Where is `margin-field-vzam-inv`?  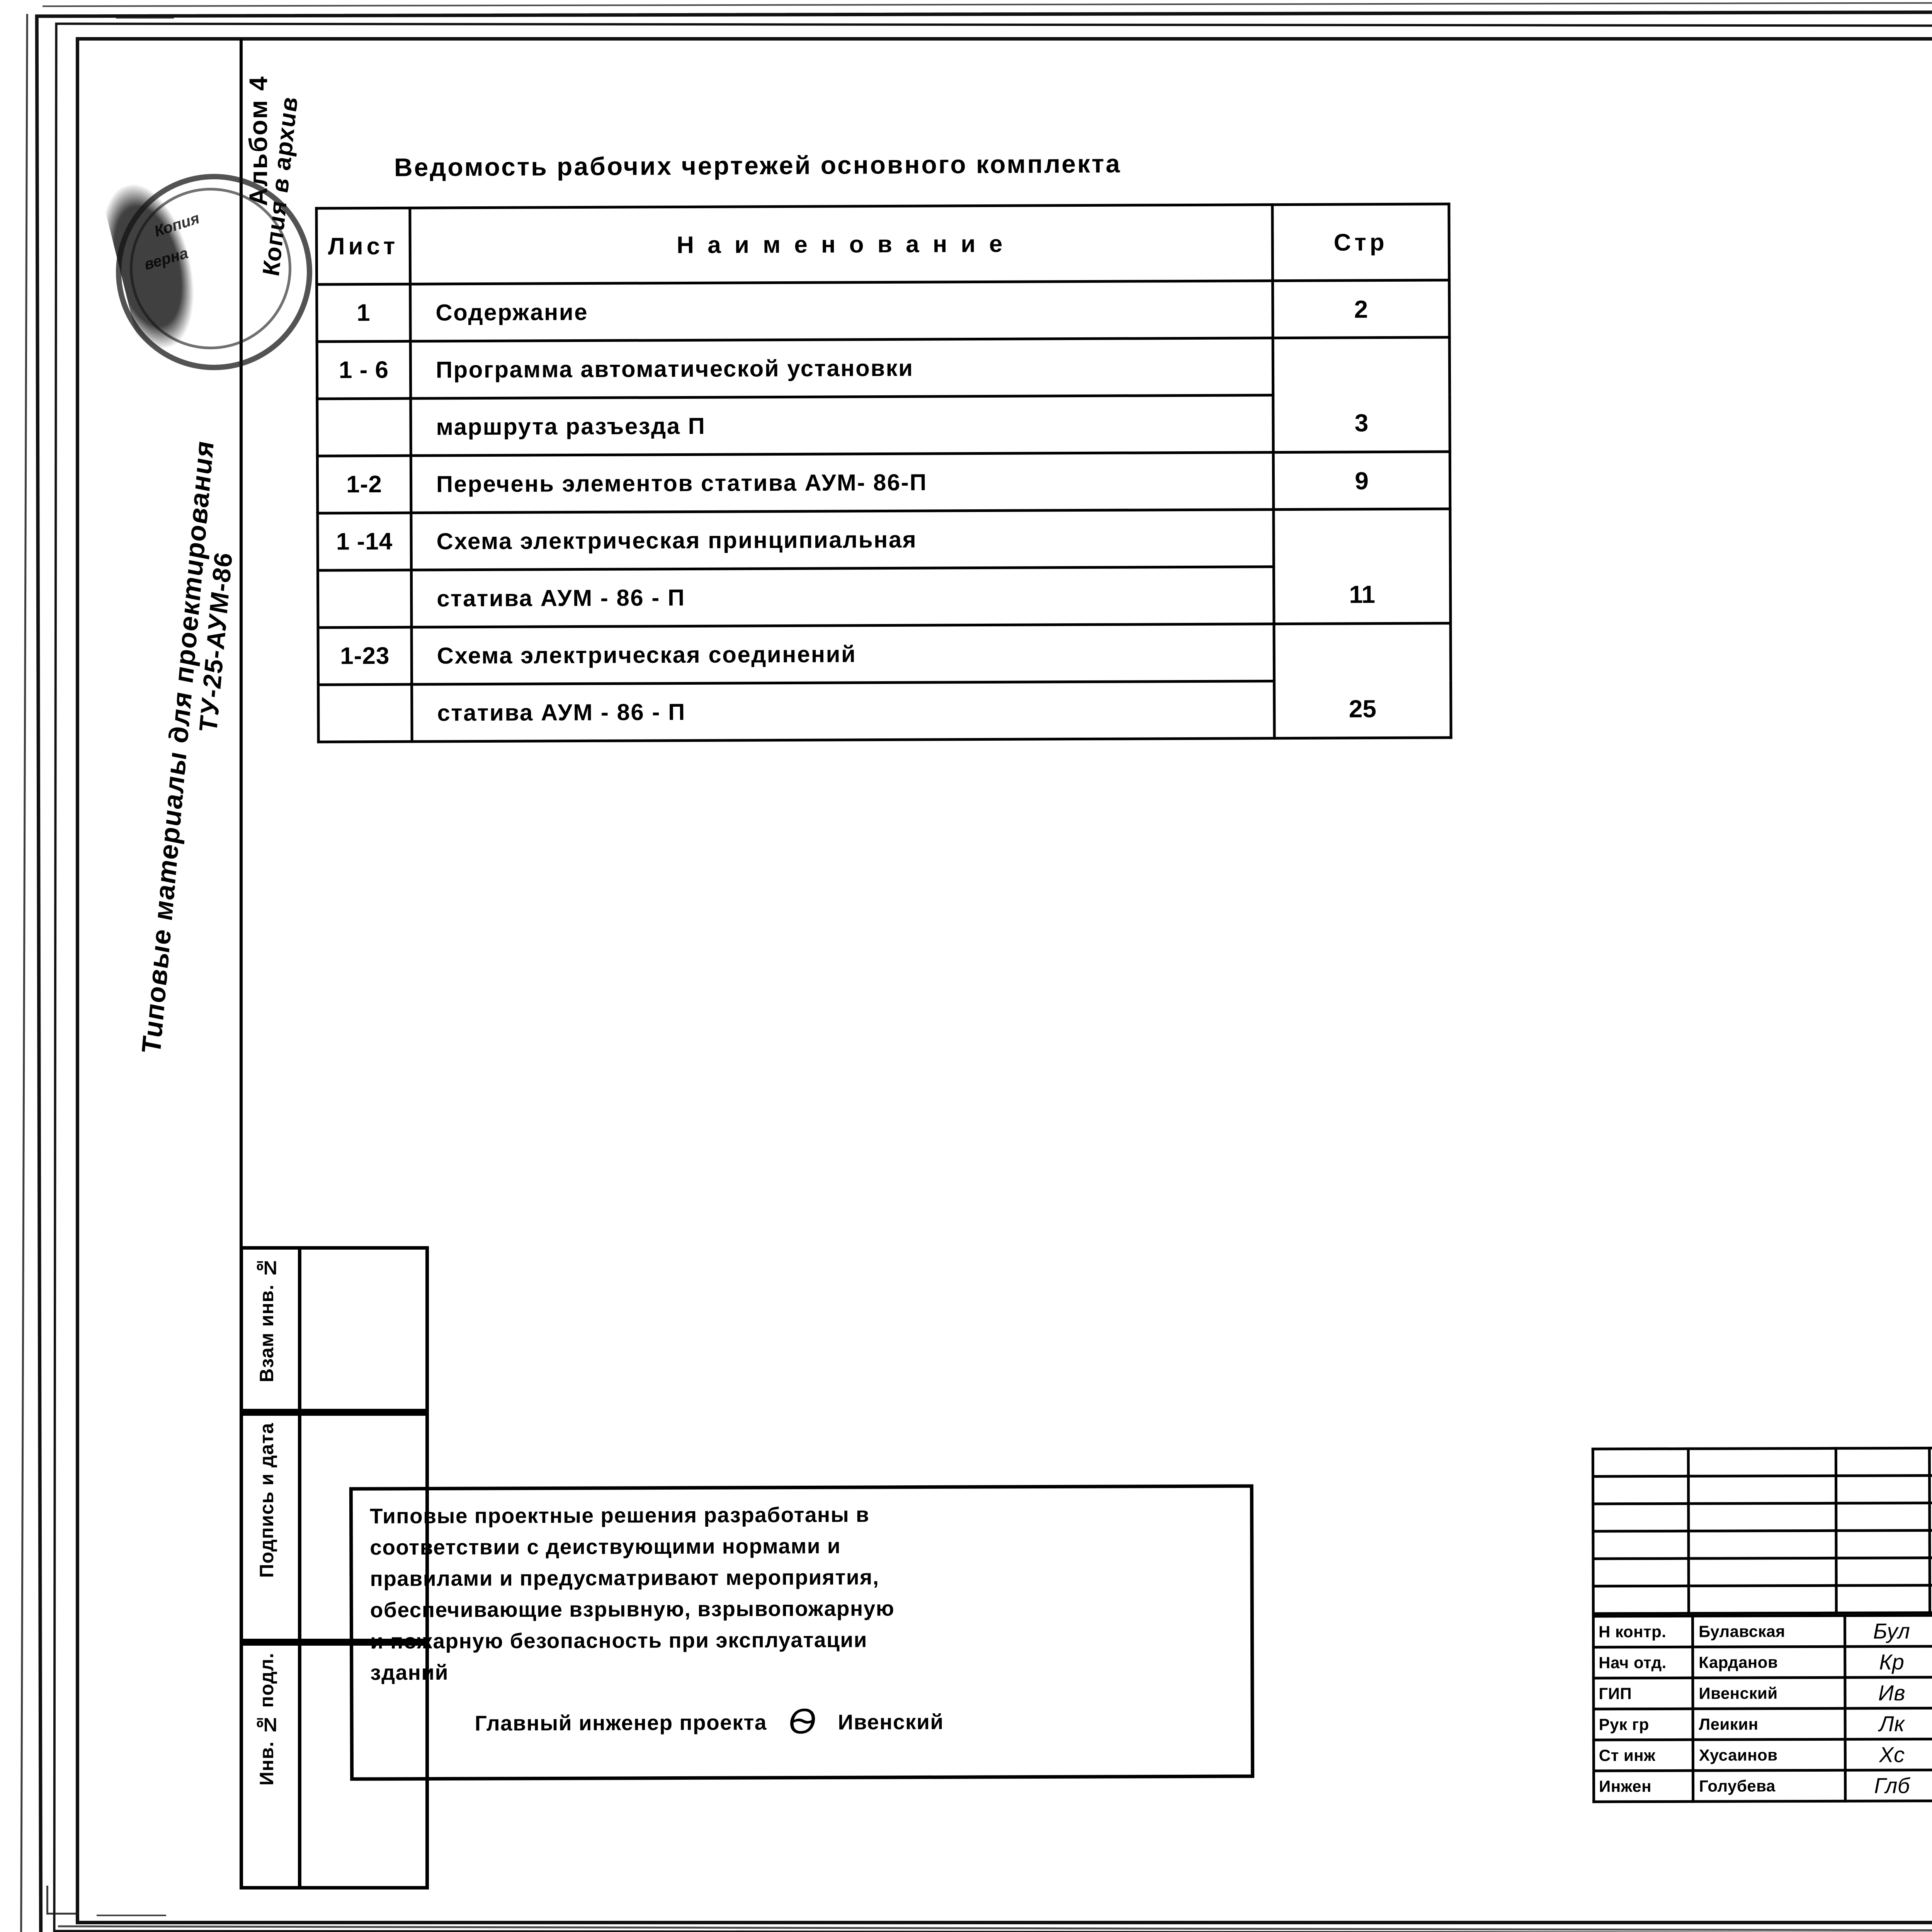
margin-field-vzam-inv is located at coordinates (365, 1329).